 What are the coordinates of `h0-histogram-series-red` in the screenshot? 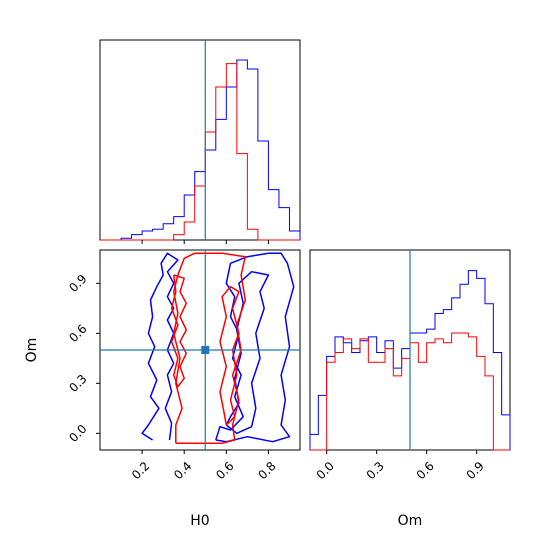 It's located at (200, 152).